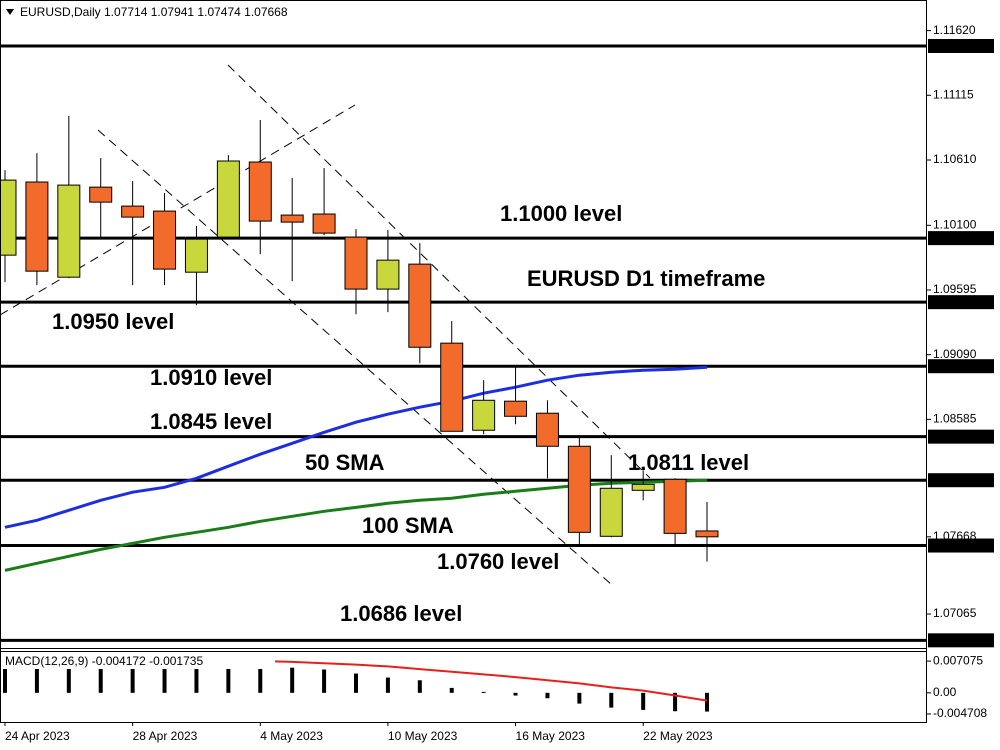  What do you see at coordinates (955, 419) in the screenshot?
I see `y-tick-label: 1.08585` at bounding box center [955, 419].